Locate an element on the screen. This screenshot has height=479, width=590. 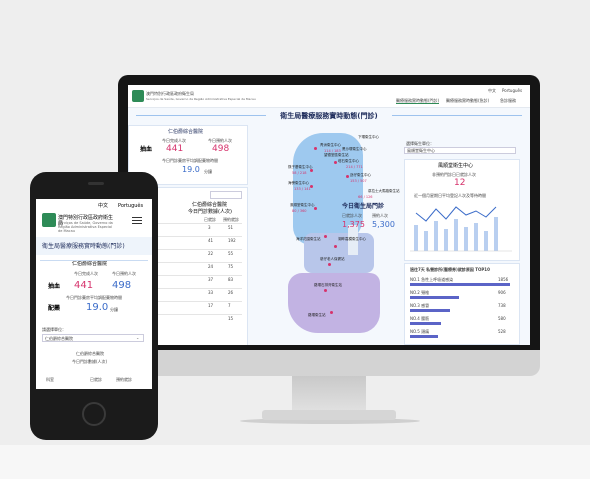
top10-value: 580 is located at coordinates (502, 318).